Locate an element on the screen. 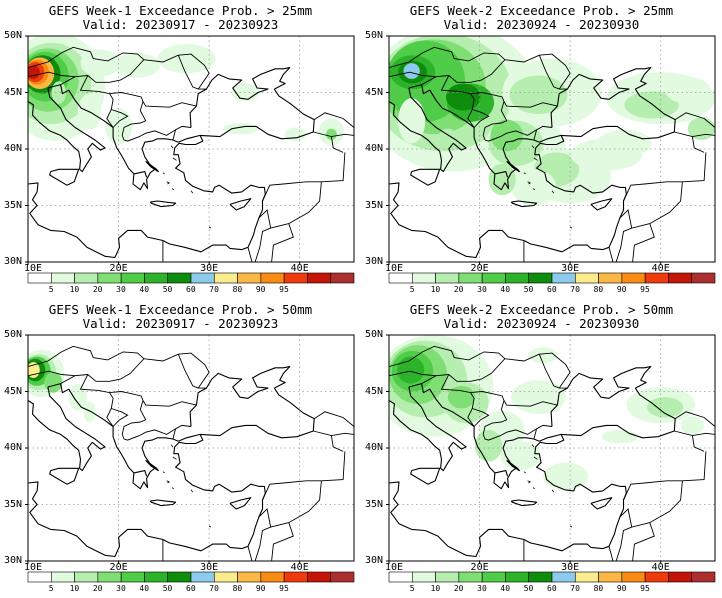 This screenshot has width=722, height=598. colorbar-label: 5 is located at coordinates (412, 588).